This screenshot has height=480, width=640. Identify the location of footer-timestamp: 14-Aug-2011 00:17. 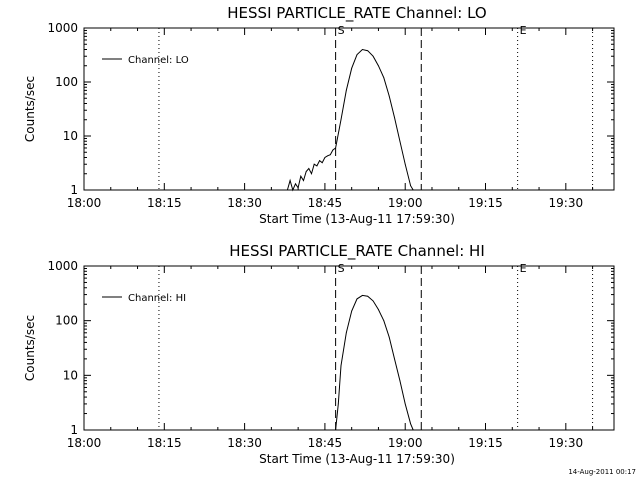
(602, 472).